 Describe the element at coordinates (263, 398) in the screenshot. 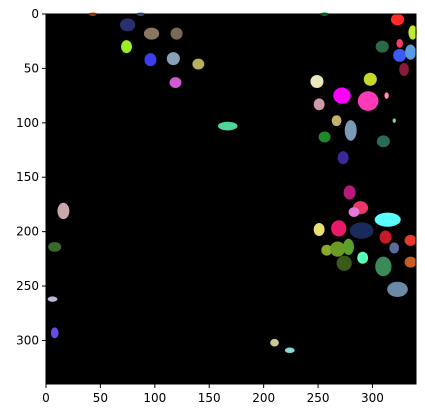

I see `x-tick-label: 200` at that location.